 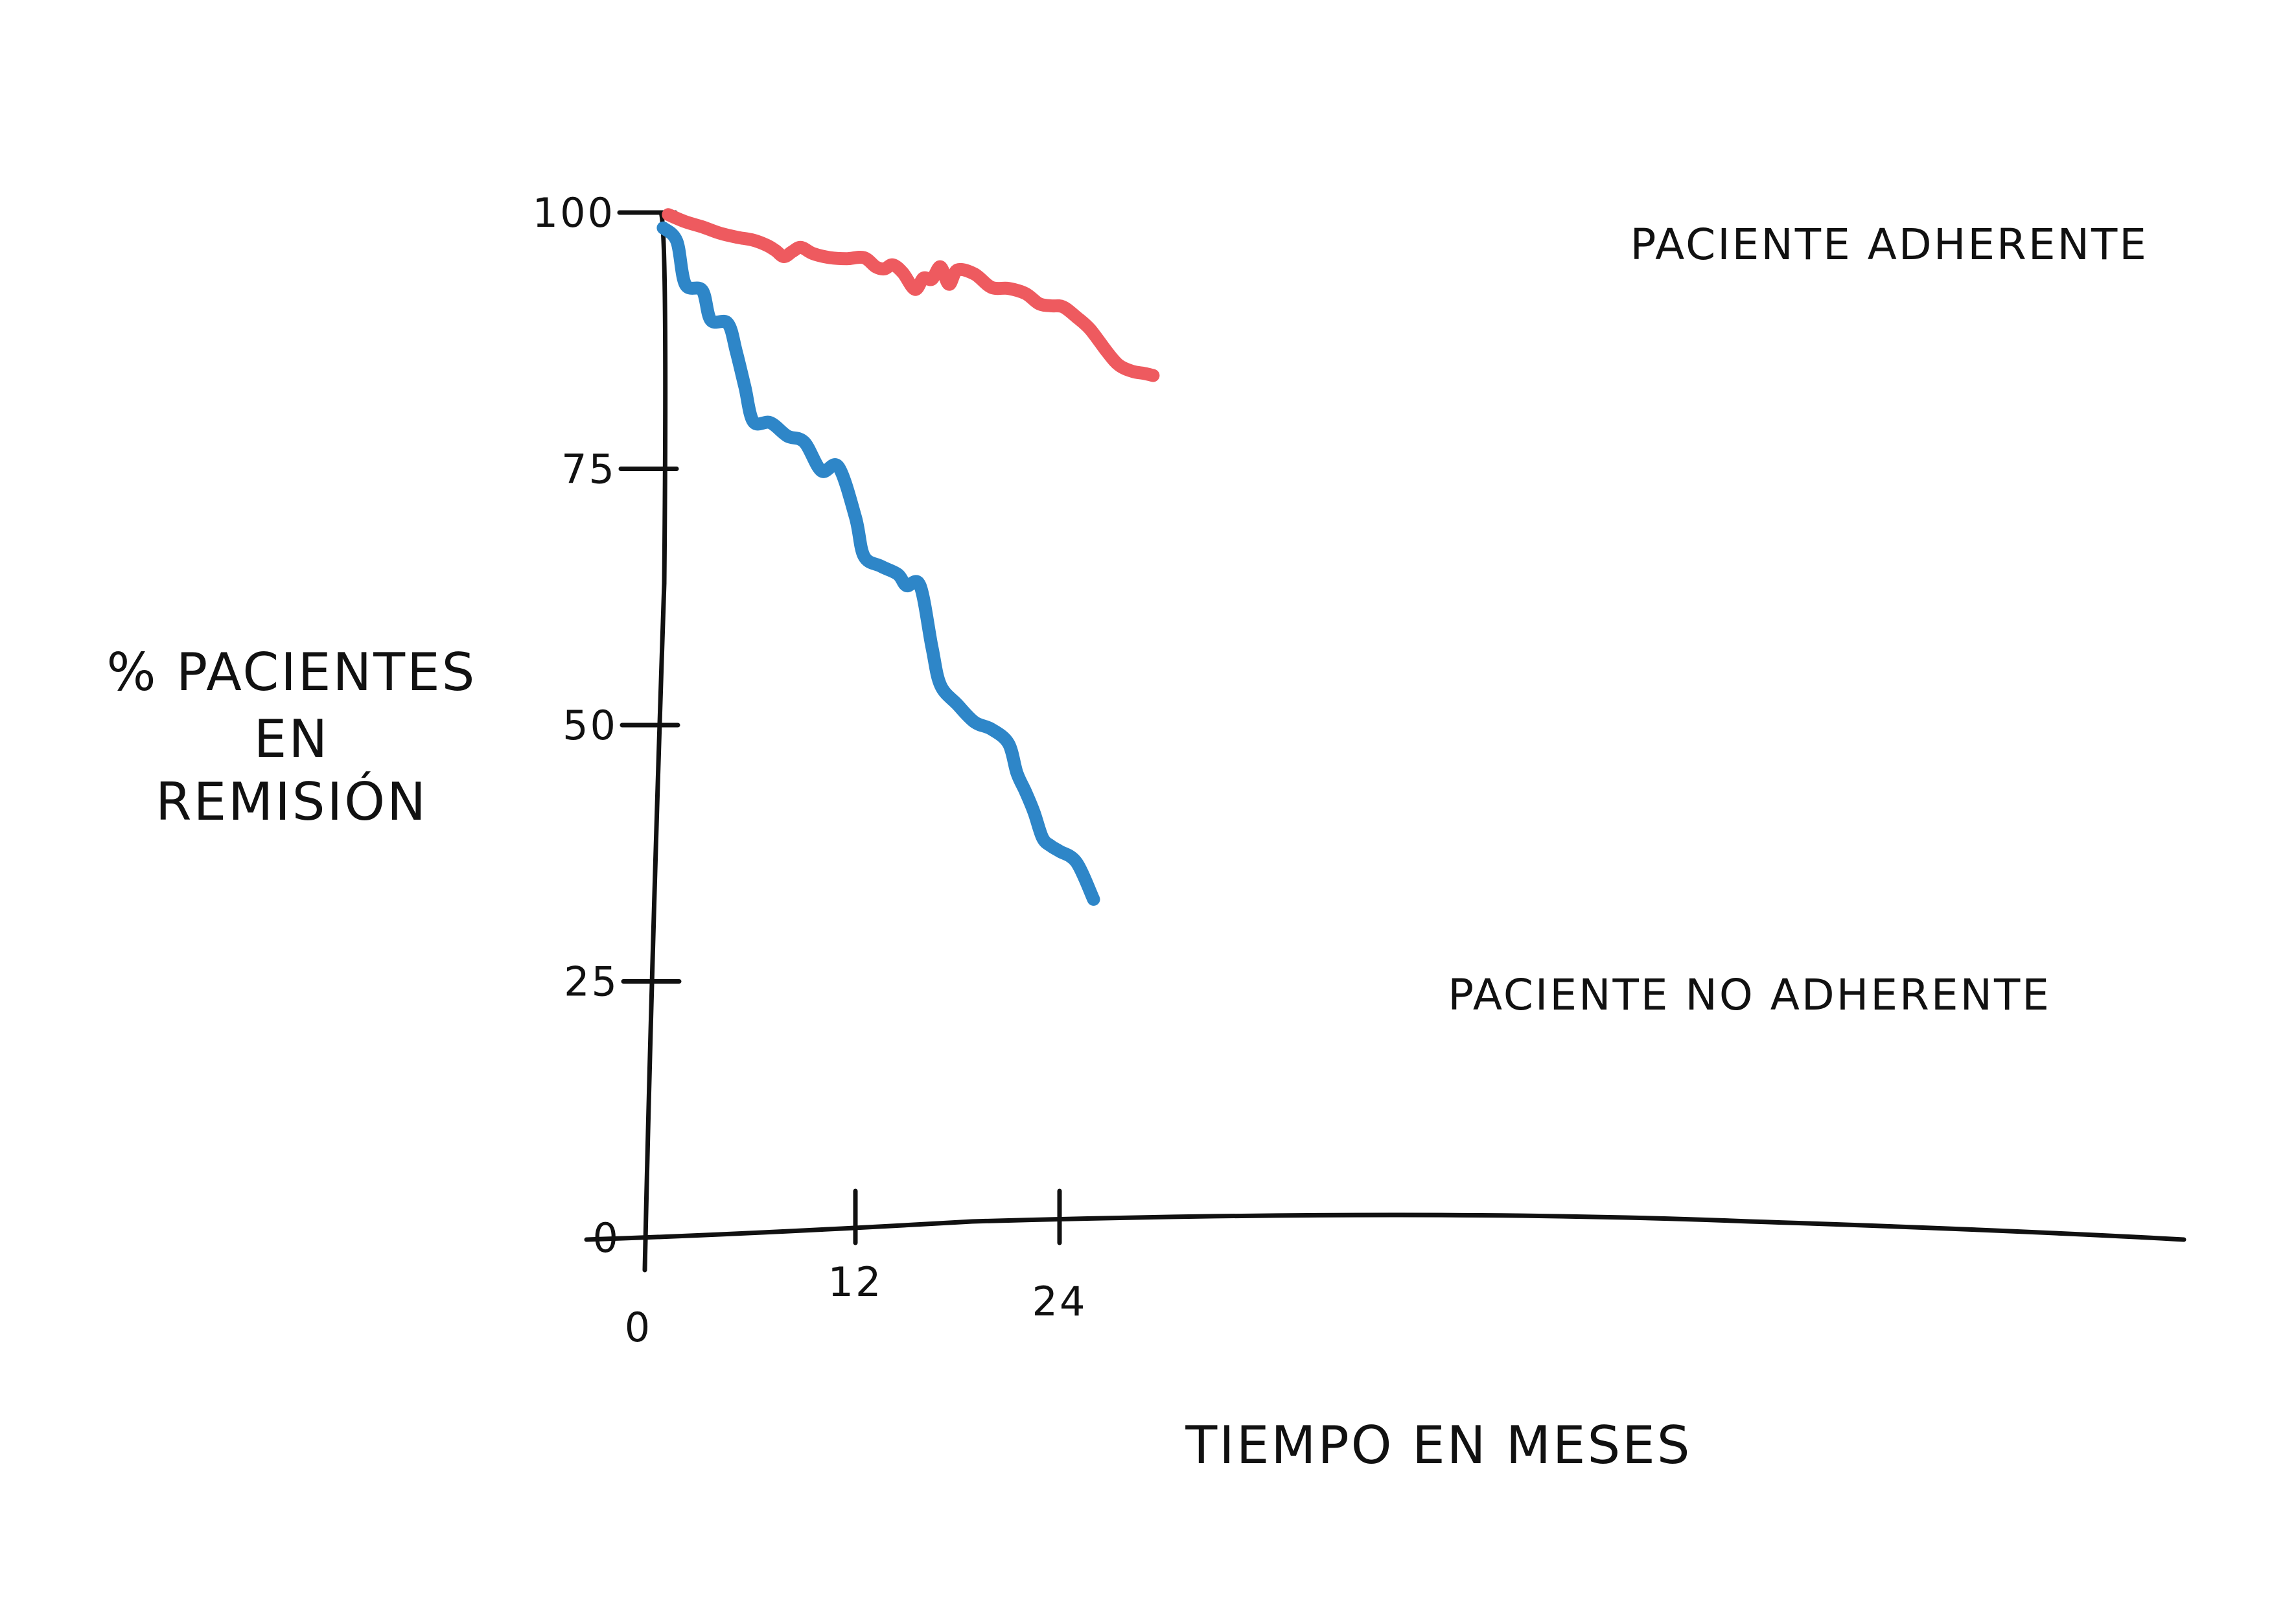 I want to click on y-axis-title-line-2: EN, so click(x=291, y=739).